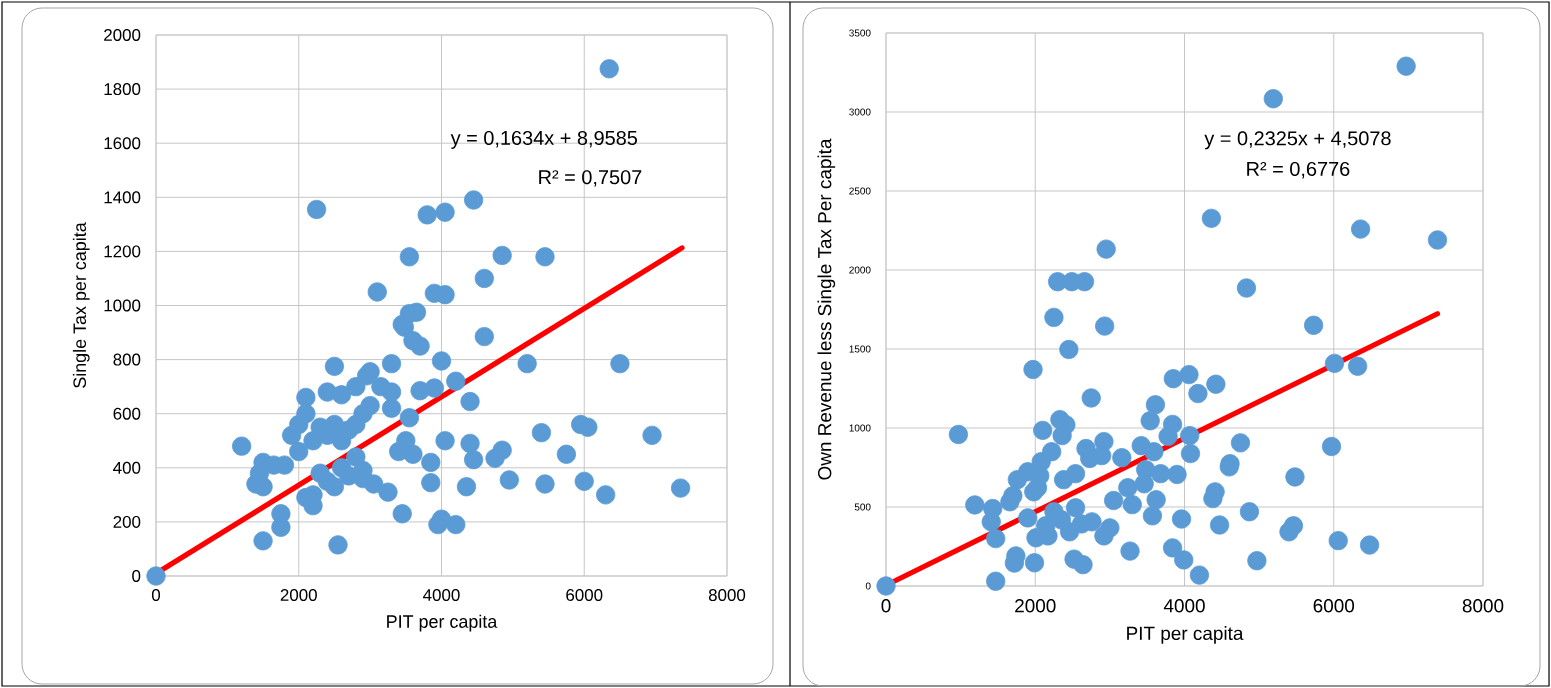  I want to click on y-tick-label: 3000, so click(860, 112).